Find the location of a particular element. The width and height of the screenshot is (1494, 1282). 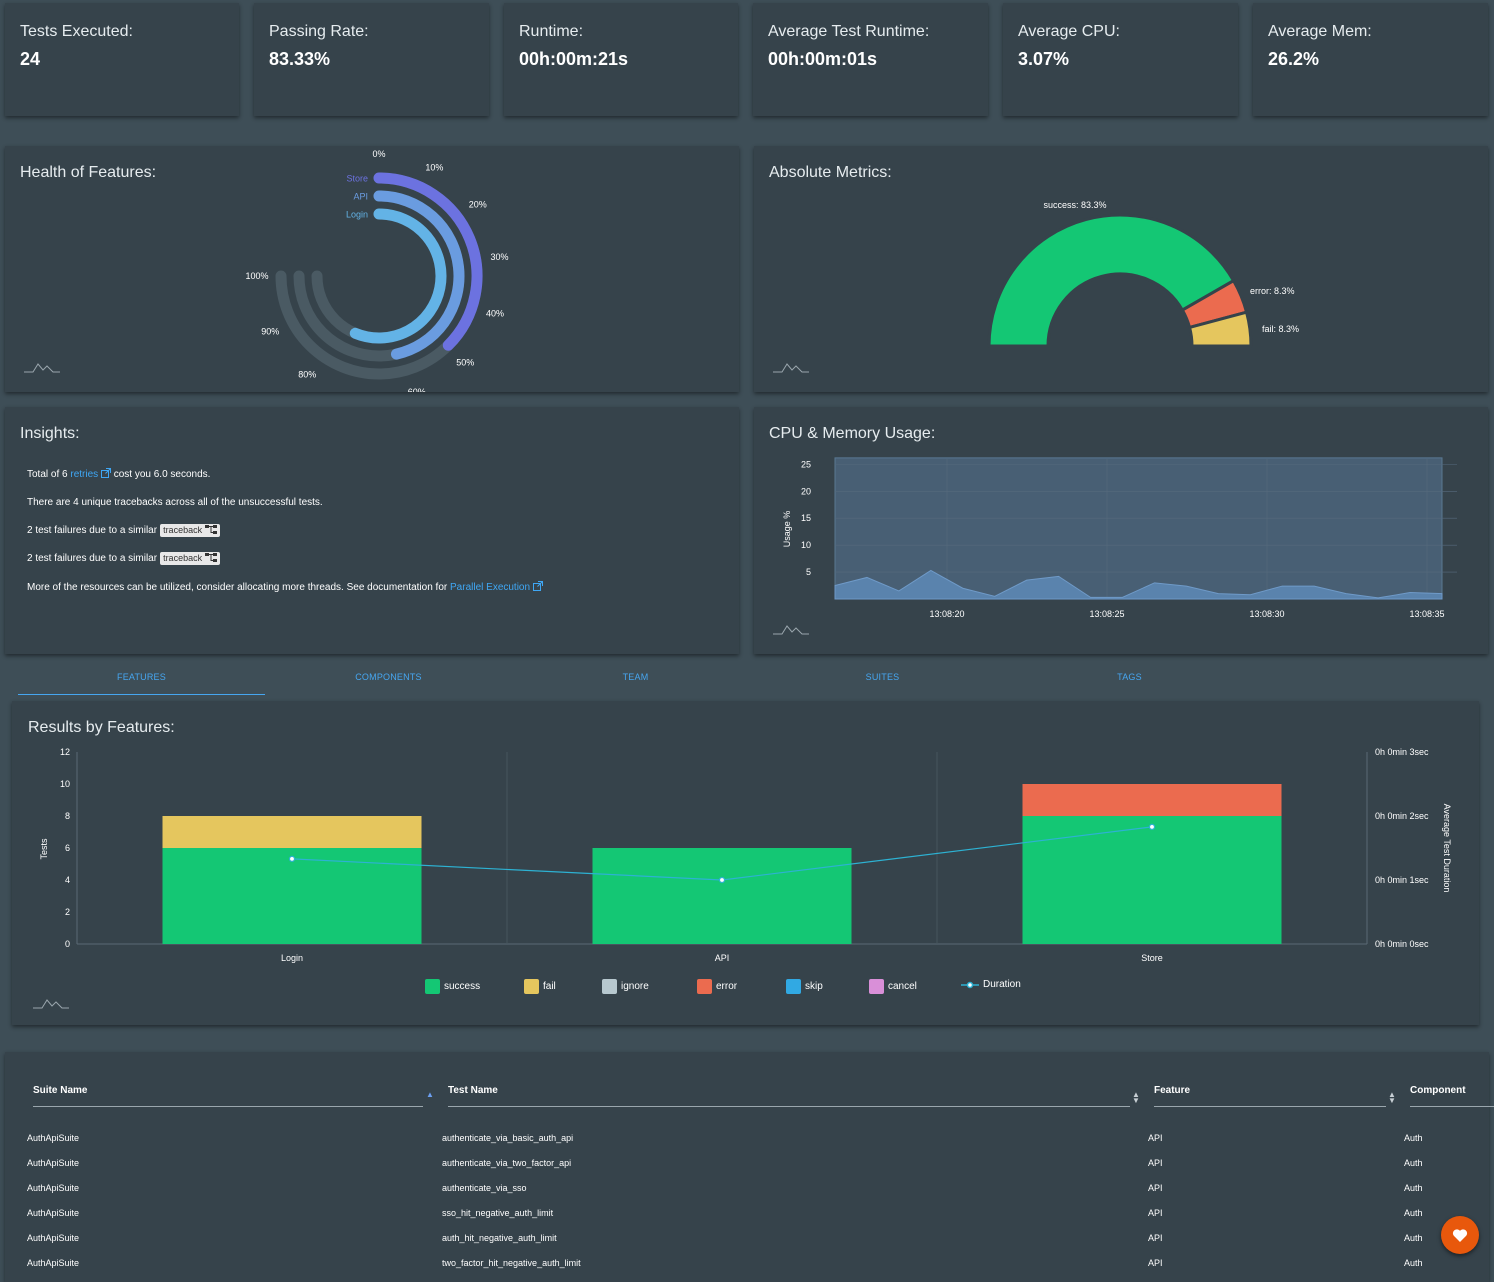

legend-fail: fail is located at coordinates (540, 986).